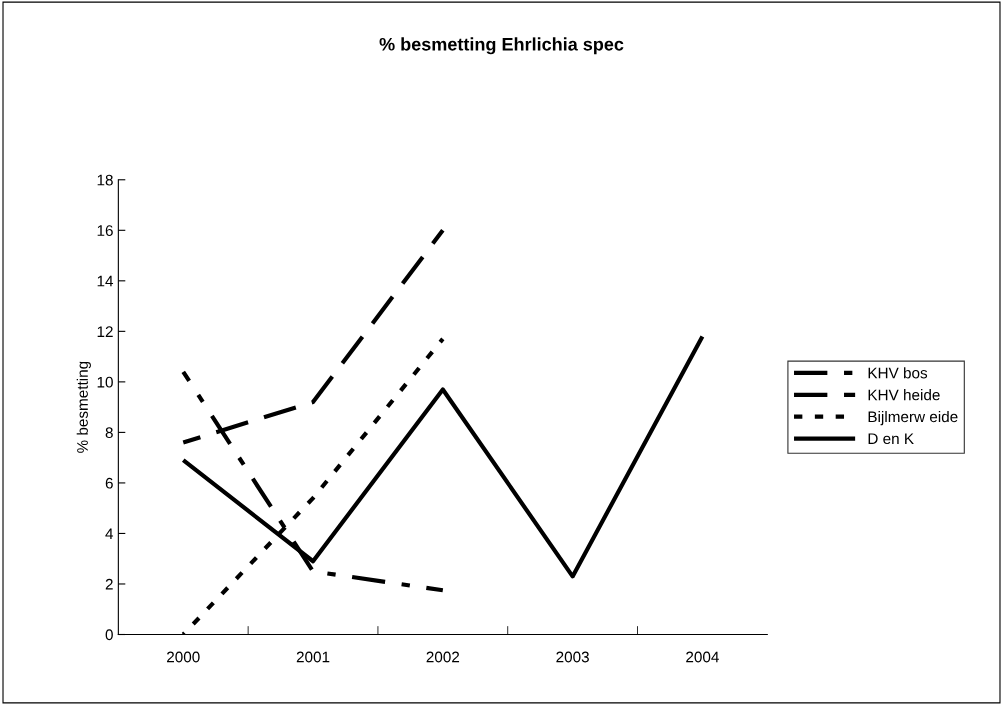  Describe the element at coordinates (109, 584) in the screenshot. I see `y-tick-label: 2` at that location.